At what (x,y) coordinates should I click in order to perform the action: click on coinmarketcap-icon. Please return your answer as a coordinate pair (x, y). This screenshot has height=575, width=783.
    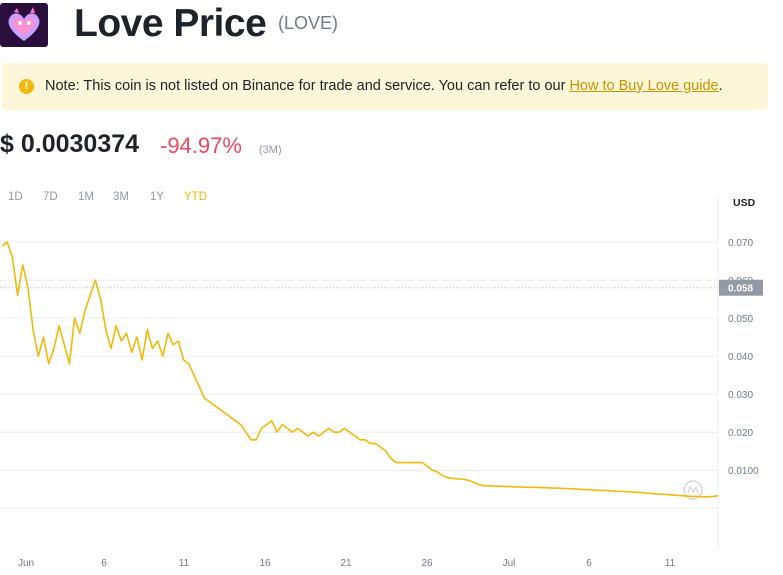
    Looking at the image, I should click on (693, 490).